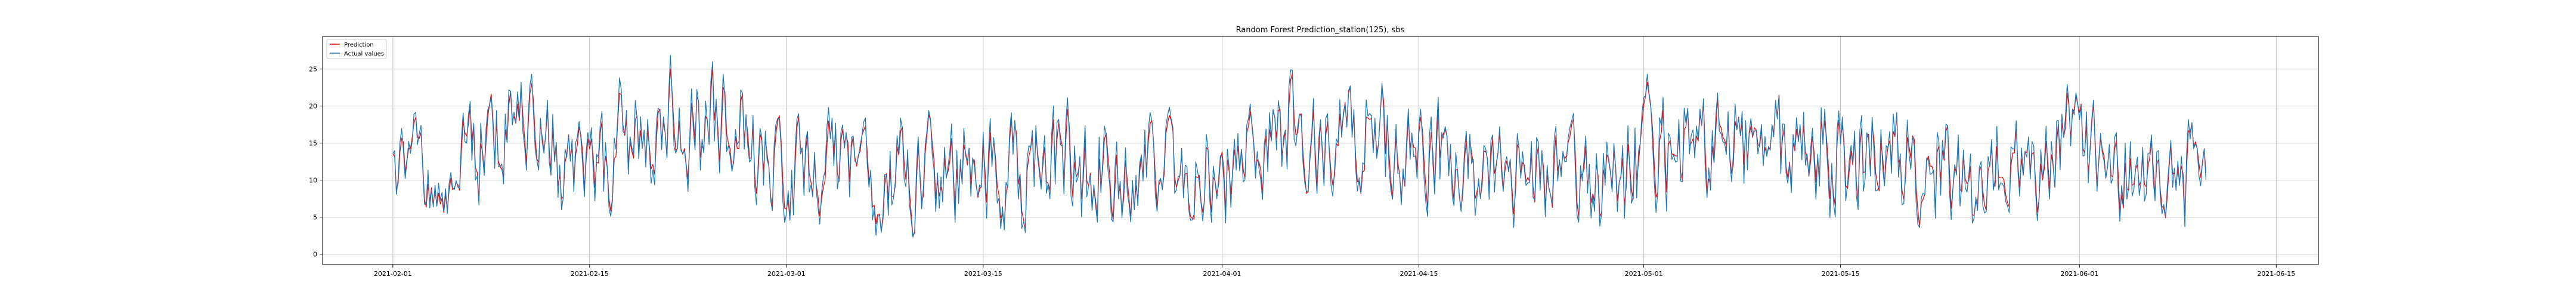 Image resolution: width=2576 pixels, height=301 pixels. What do you see at coordinates (313, 181) in the screenshot?
I see `y-tick-label: 10` at bounding box center [313, 181].